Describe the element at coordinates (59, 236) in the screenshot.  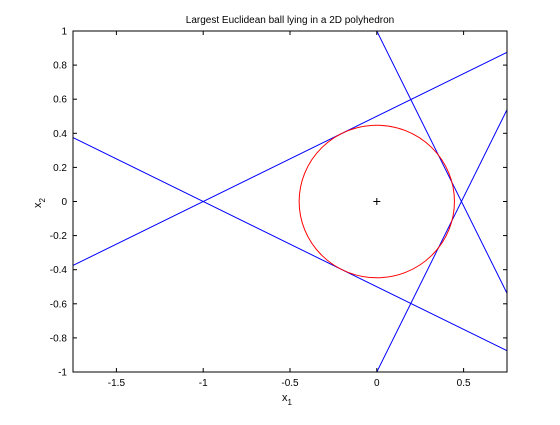
I see `y-tick-label: -0.2` at that location.